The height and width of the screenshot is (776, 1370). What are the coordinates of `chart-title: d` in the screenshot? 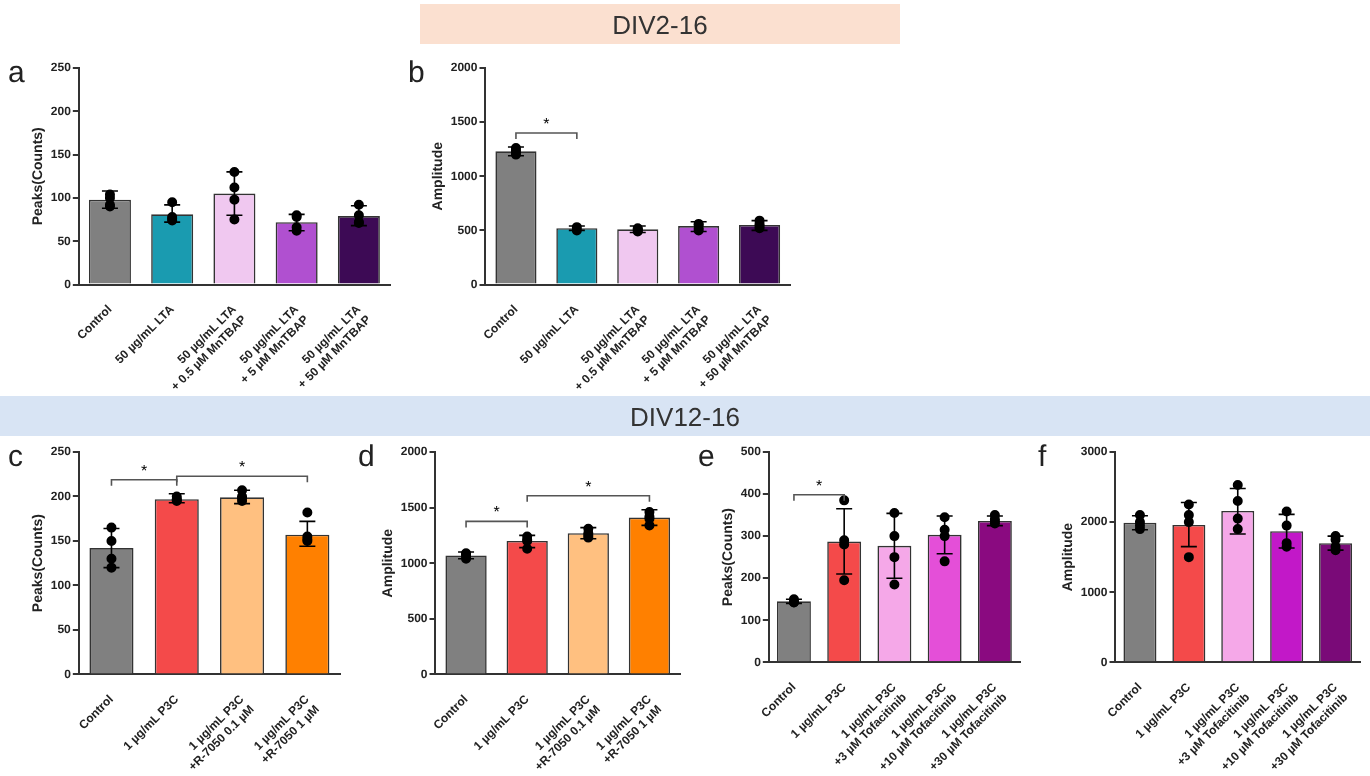 It's located at (366, 457).